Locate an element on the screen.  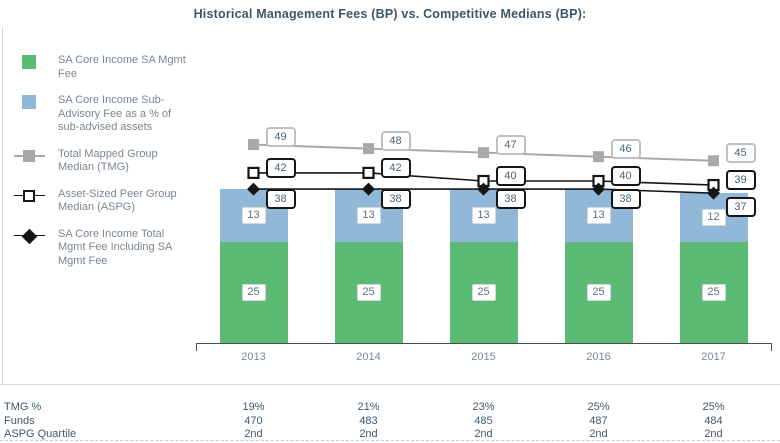
table-cell: 484 is located at coordinates (713, 420).